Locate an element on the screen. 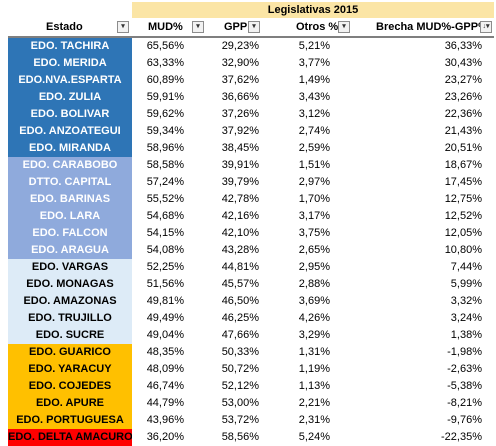 The height and width of the screenshot is (446, 496). otros-cell: 3,43% is located at coordinates (314, 97).